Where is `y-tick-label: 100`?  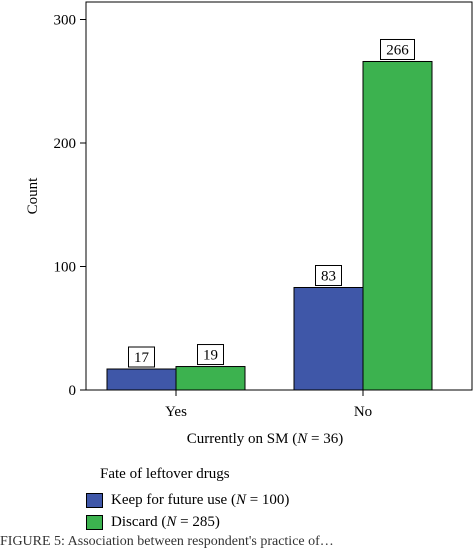
y-tick-label: 100 is located at coordinates (65, 268).